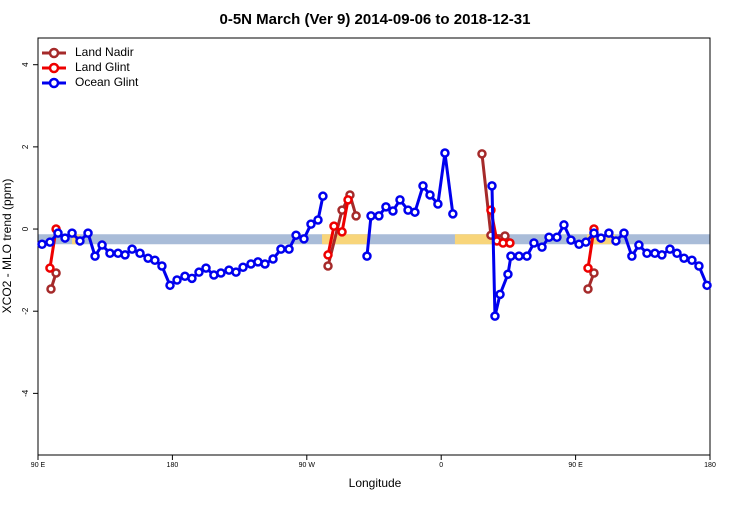 The width and height of the screenshot is (750, 505). I want to click on y-axis-label: XCO2 - MLO trend (ppm), so click(7, 246).